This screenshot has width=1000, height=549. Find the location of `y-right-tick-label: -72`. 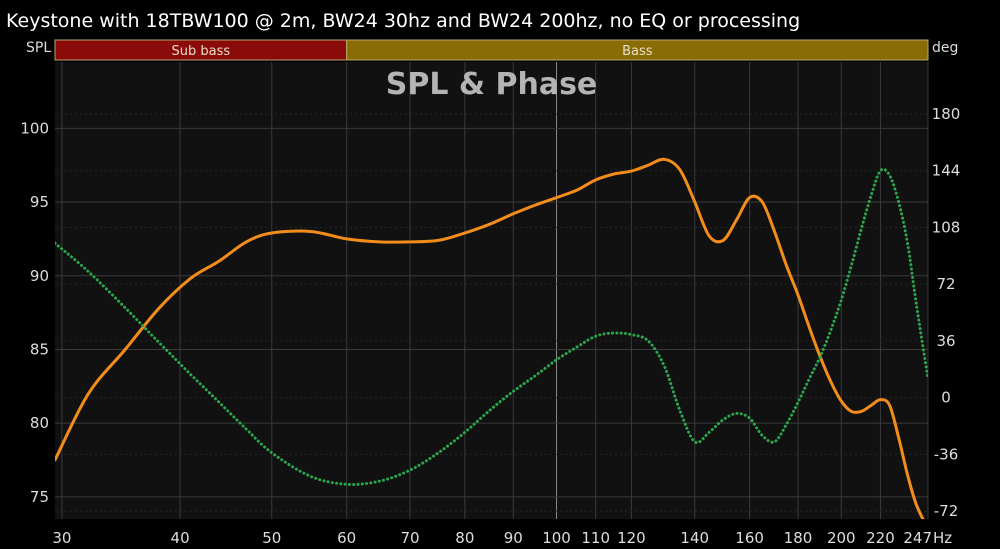

y-right-tick-label: -72 is located at coordinates (946, 511).